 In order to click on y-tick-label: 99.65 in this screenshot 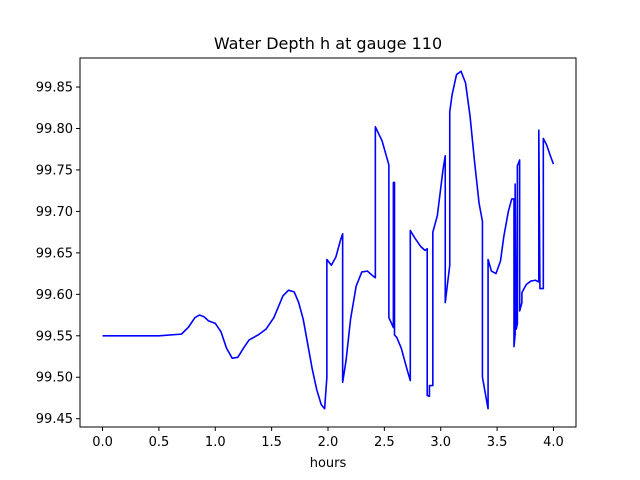, I will do `click(54, 253)`.